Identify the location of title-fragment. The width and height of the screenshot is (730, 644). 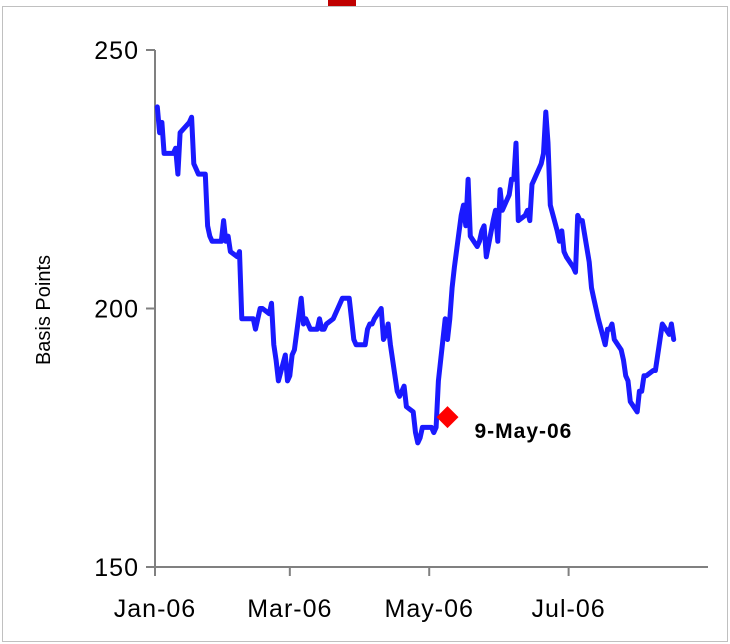
(342, 3).